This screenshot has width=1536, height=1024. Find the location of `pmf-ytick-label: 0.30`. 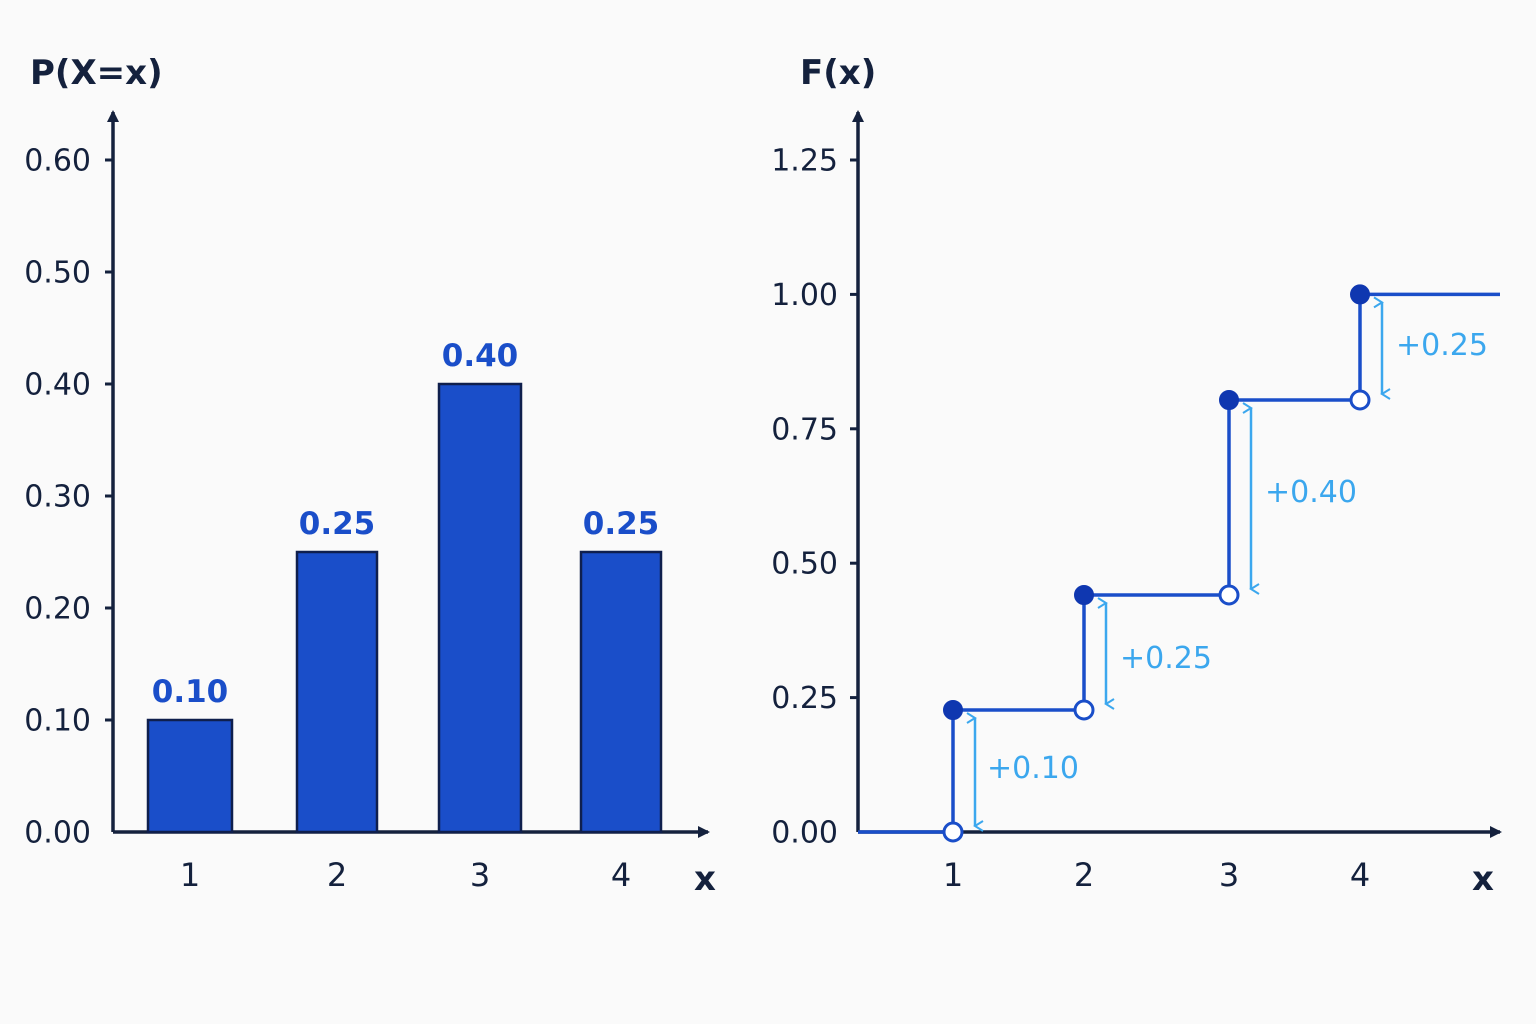

pmf-ytick-label: 0.30 is located at coordinates (57, 497).